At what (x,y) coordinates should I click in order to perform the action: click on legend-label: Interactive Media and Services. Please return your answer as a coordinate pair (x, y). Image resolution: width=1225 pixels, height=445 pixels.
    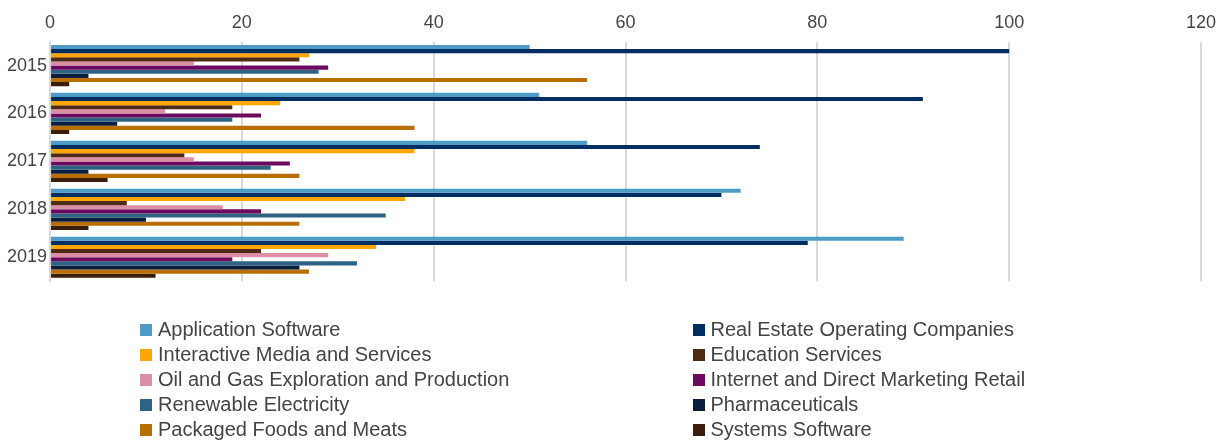
    Looking at the image, I should click on (295, 354).